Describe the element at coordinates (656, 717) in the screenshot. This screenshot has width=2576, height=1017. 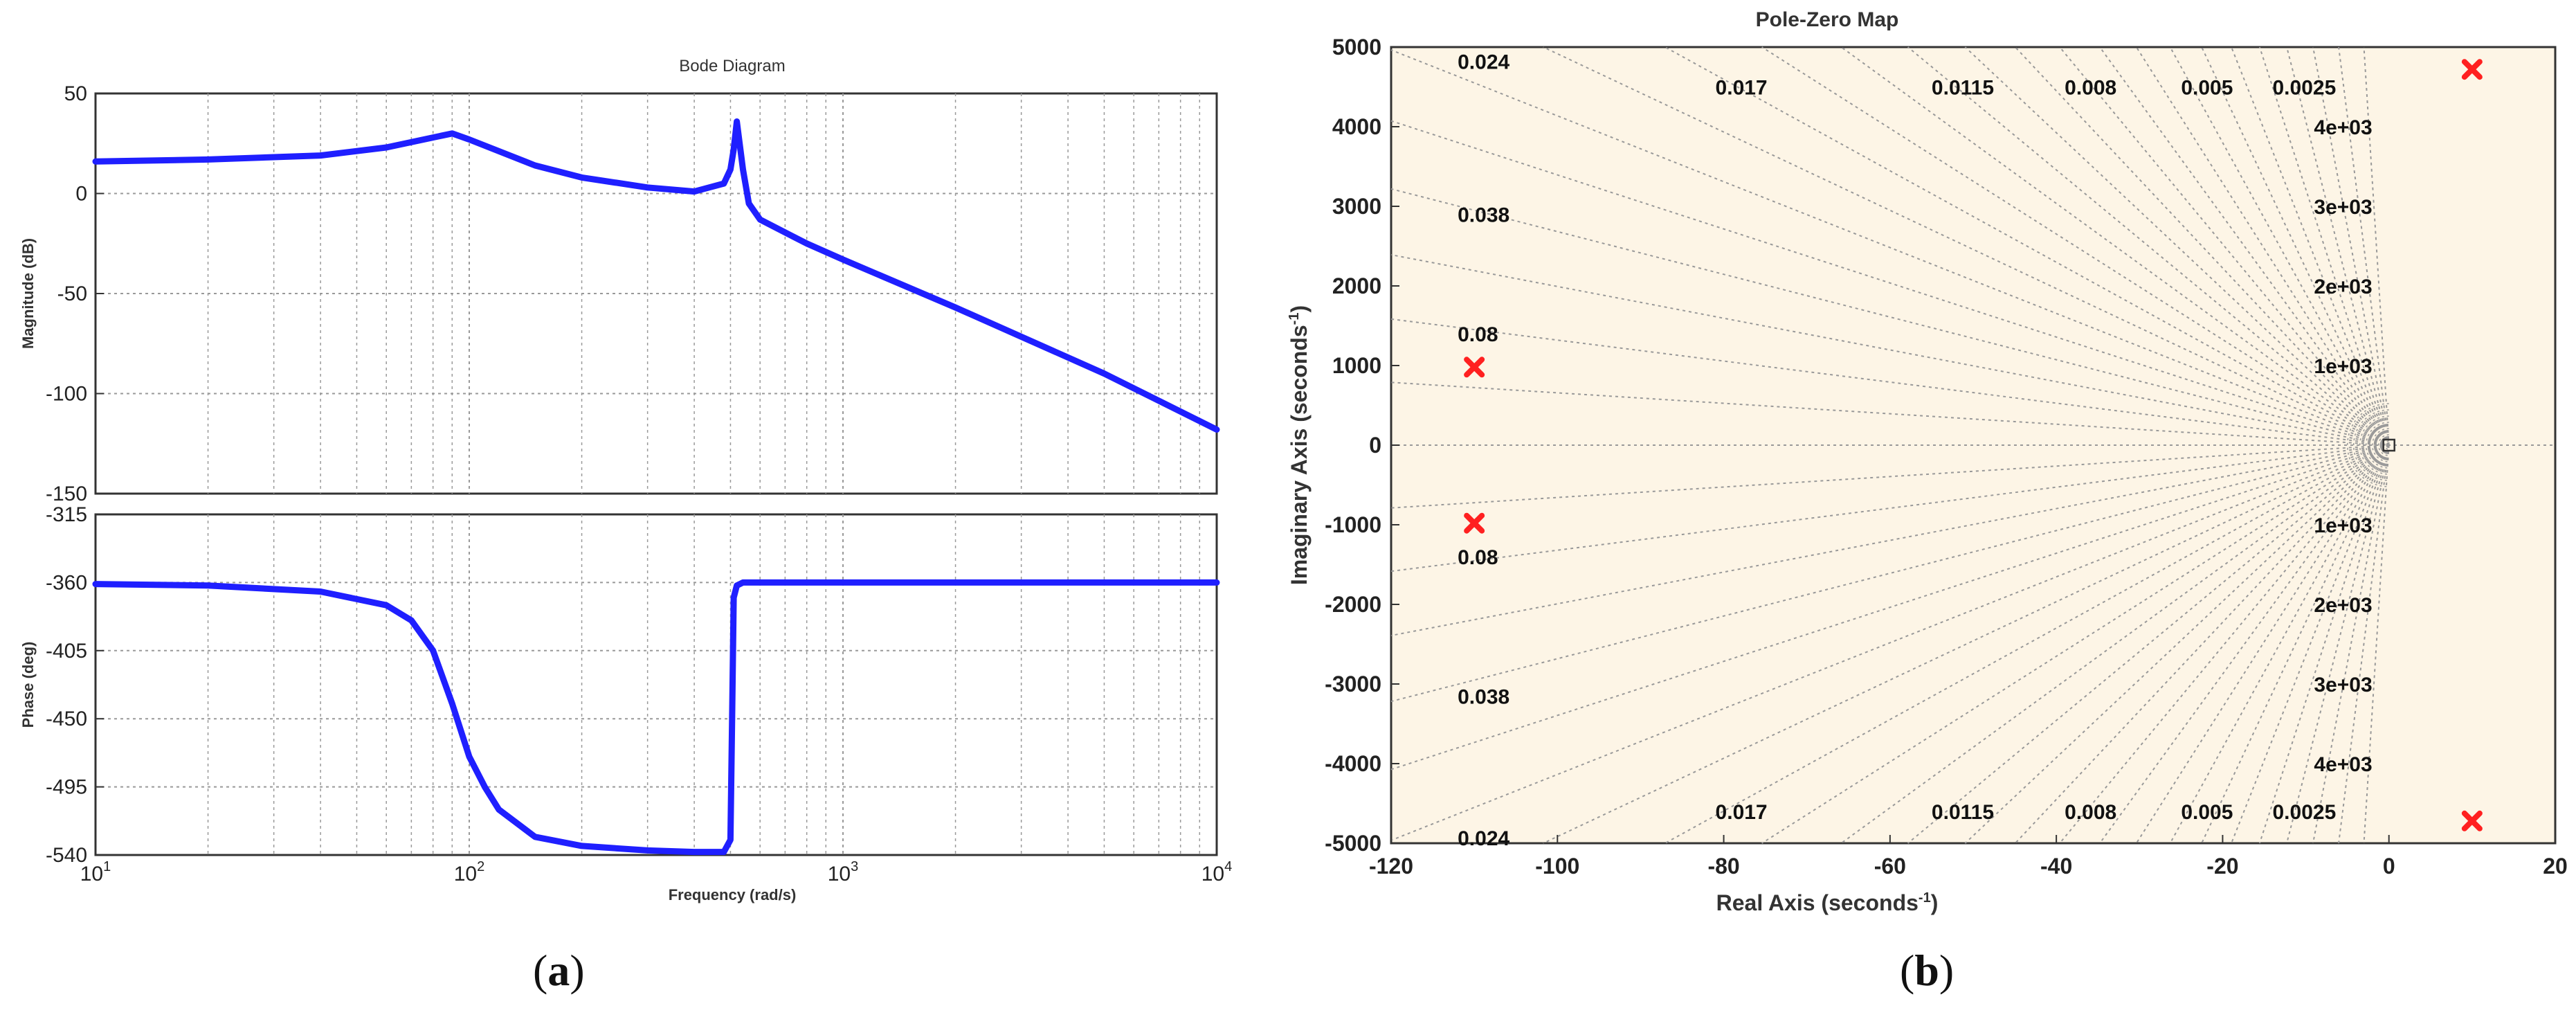
I see `phase-series-line` at that location.